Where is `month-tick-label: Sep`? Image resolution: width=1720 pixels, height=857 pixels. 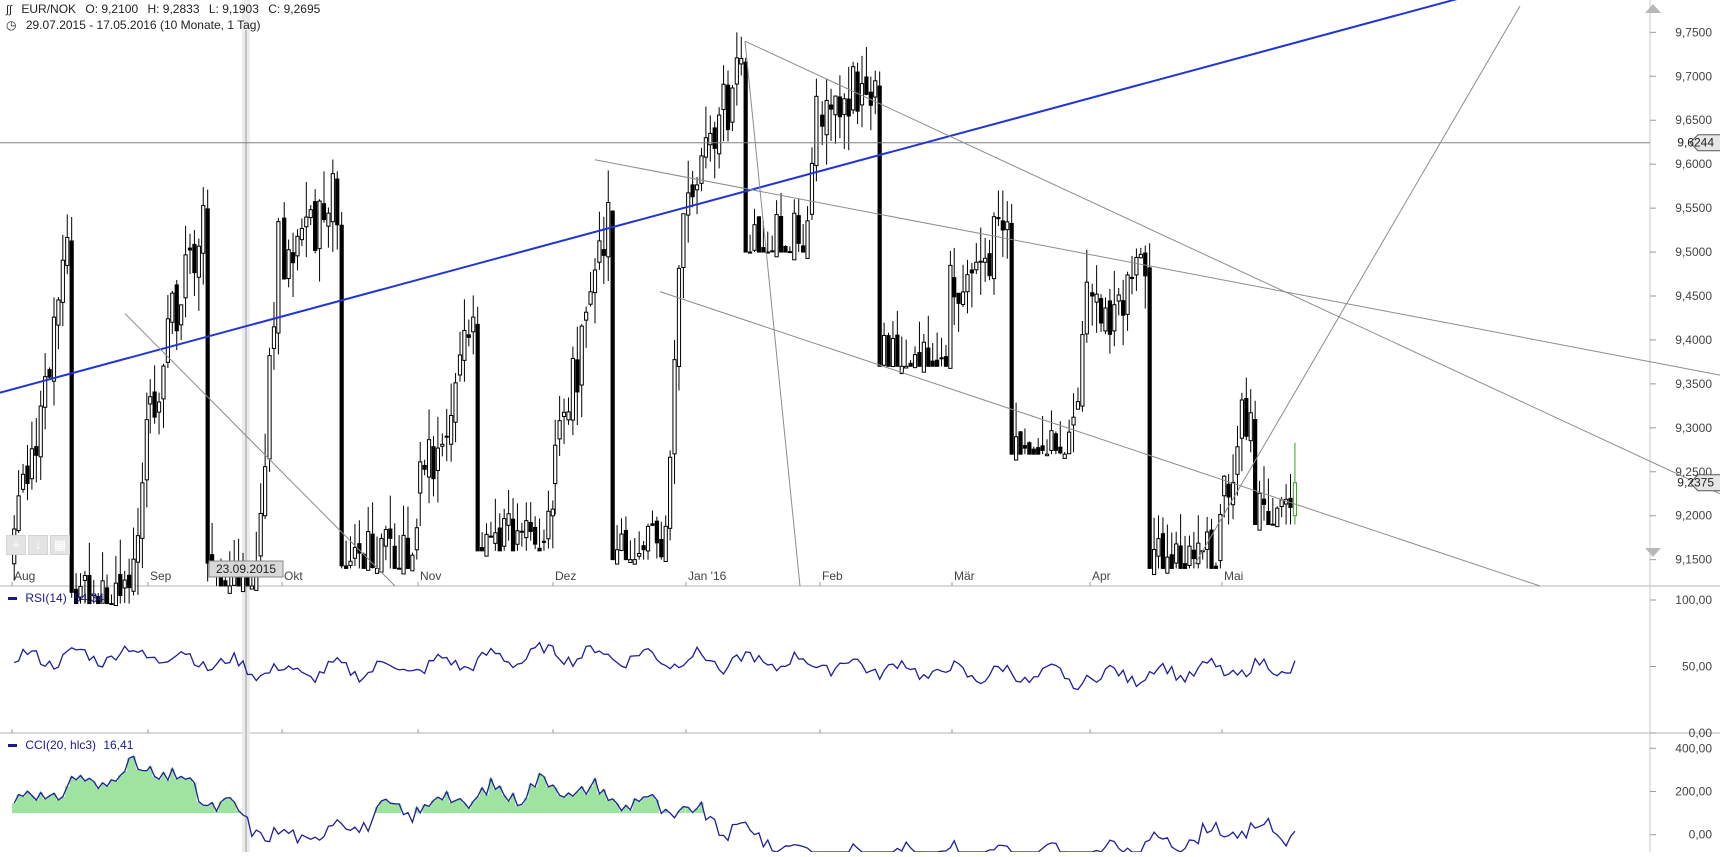
month-tick-label: Sep is located at coordinates (161, 576).